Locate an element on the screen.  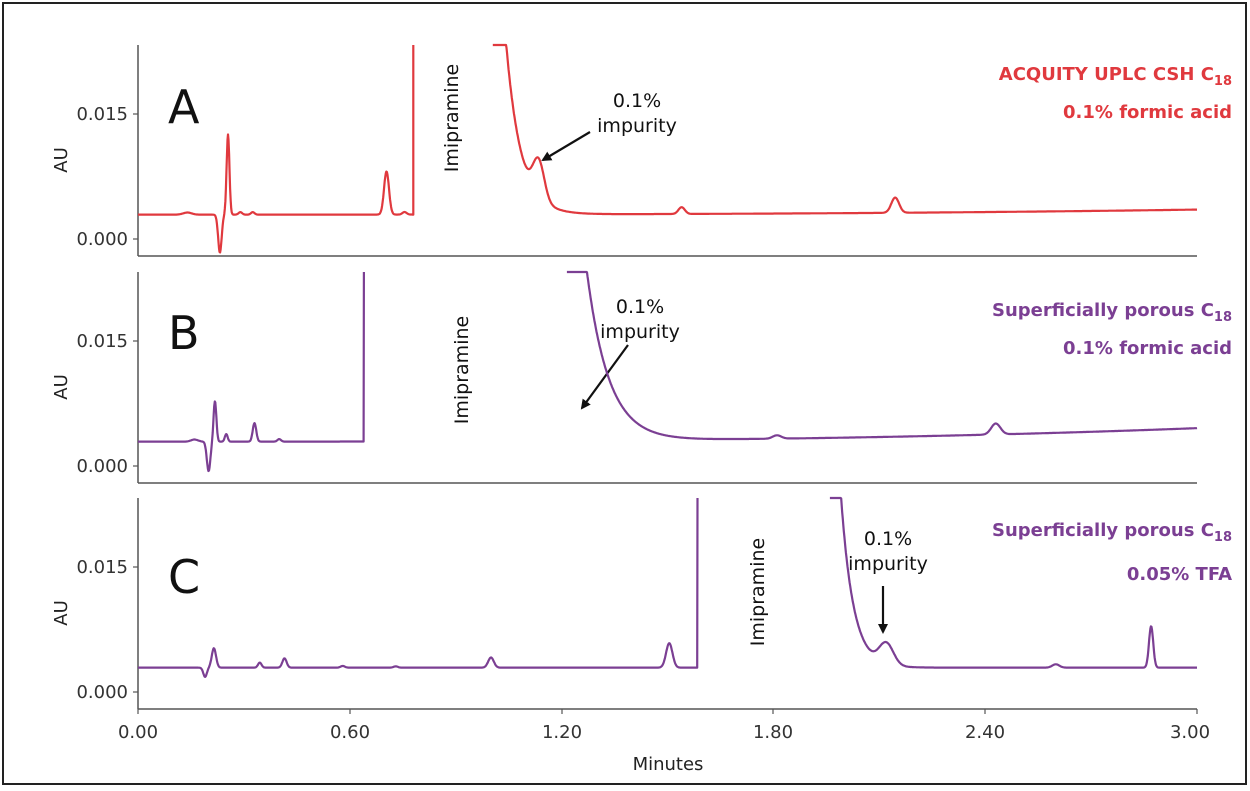
panel-c-column: Superficially porous C18 is located at coordinates (1112, 532).